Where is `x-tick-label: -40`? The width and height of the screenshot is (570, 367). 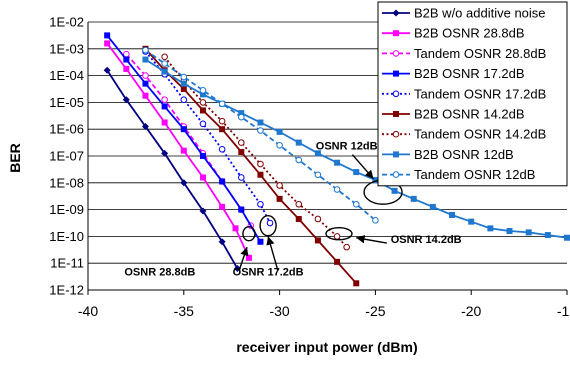 x-tick-label: -40 is located at coordinates (88, 311).